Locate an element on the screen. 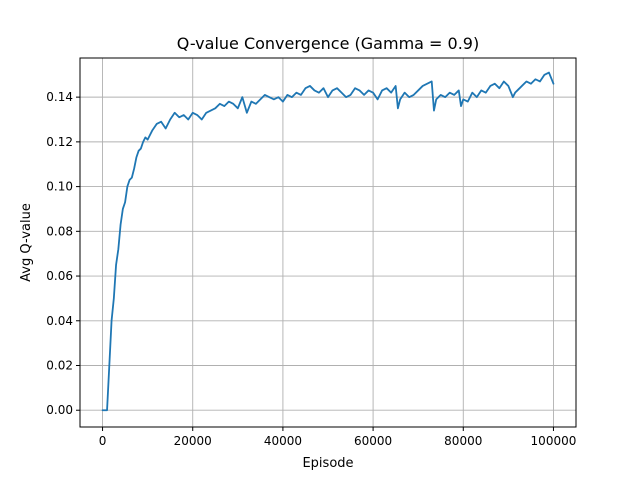  x-tick-label: 20000 is located at coordinates (193, 441).